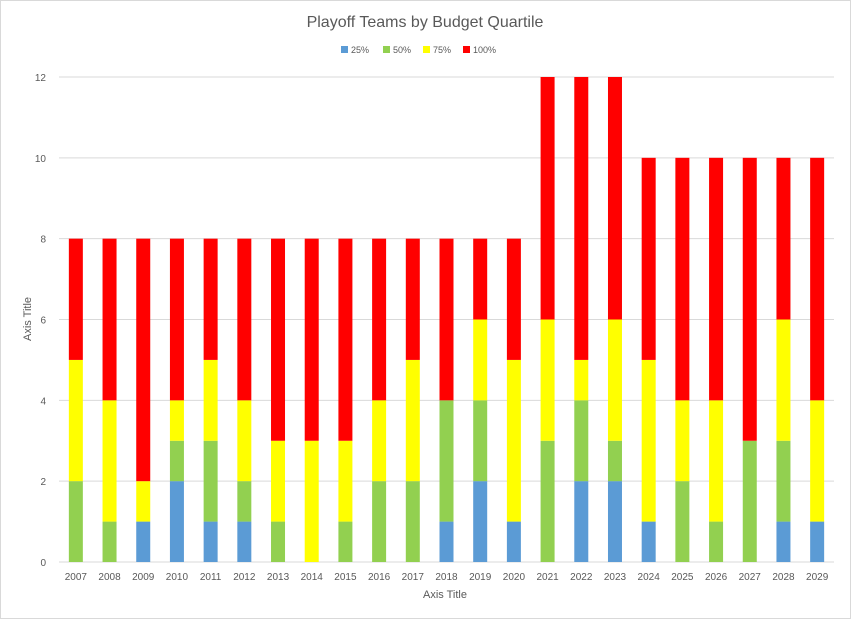  I want to click on x-tick-label: 2020, so click(514, 577).